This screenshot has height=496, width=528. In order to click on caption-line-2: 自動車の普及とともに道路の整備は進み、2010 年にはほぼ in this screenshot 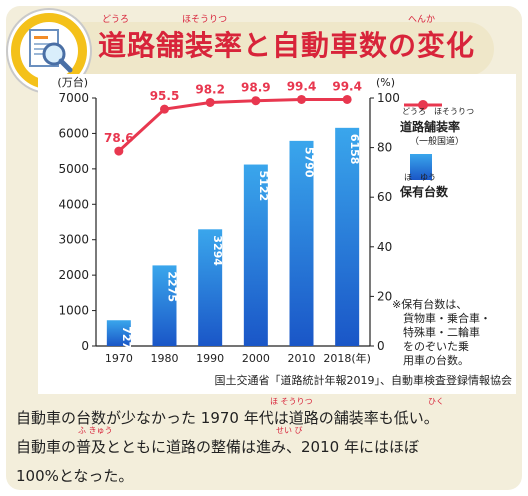, I will do `click(217, 447)`.